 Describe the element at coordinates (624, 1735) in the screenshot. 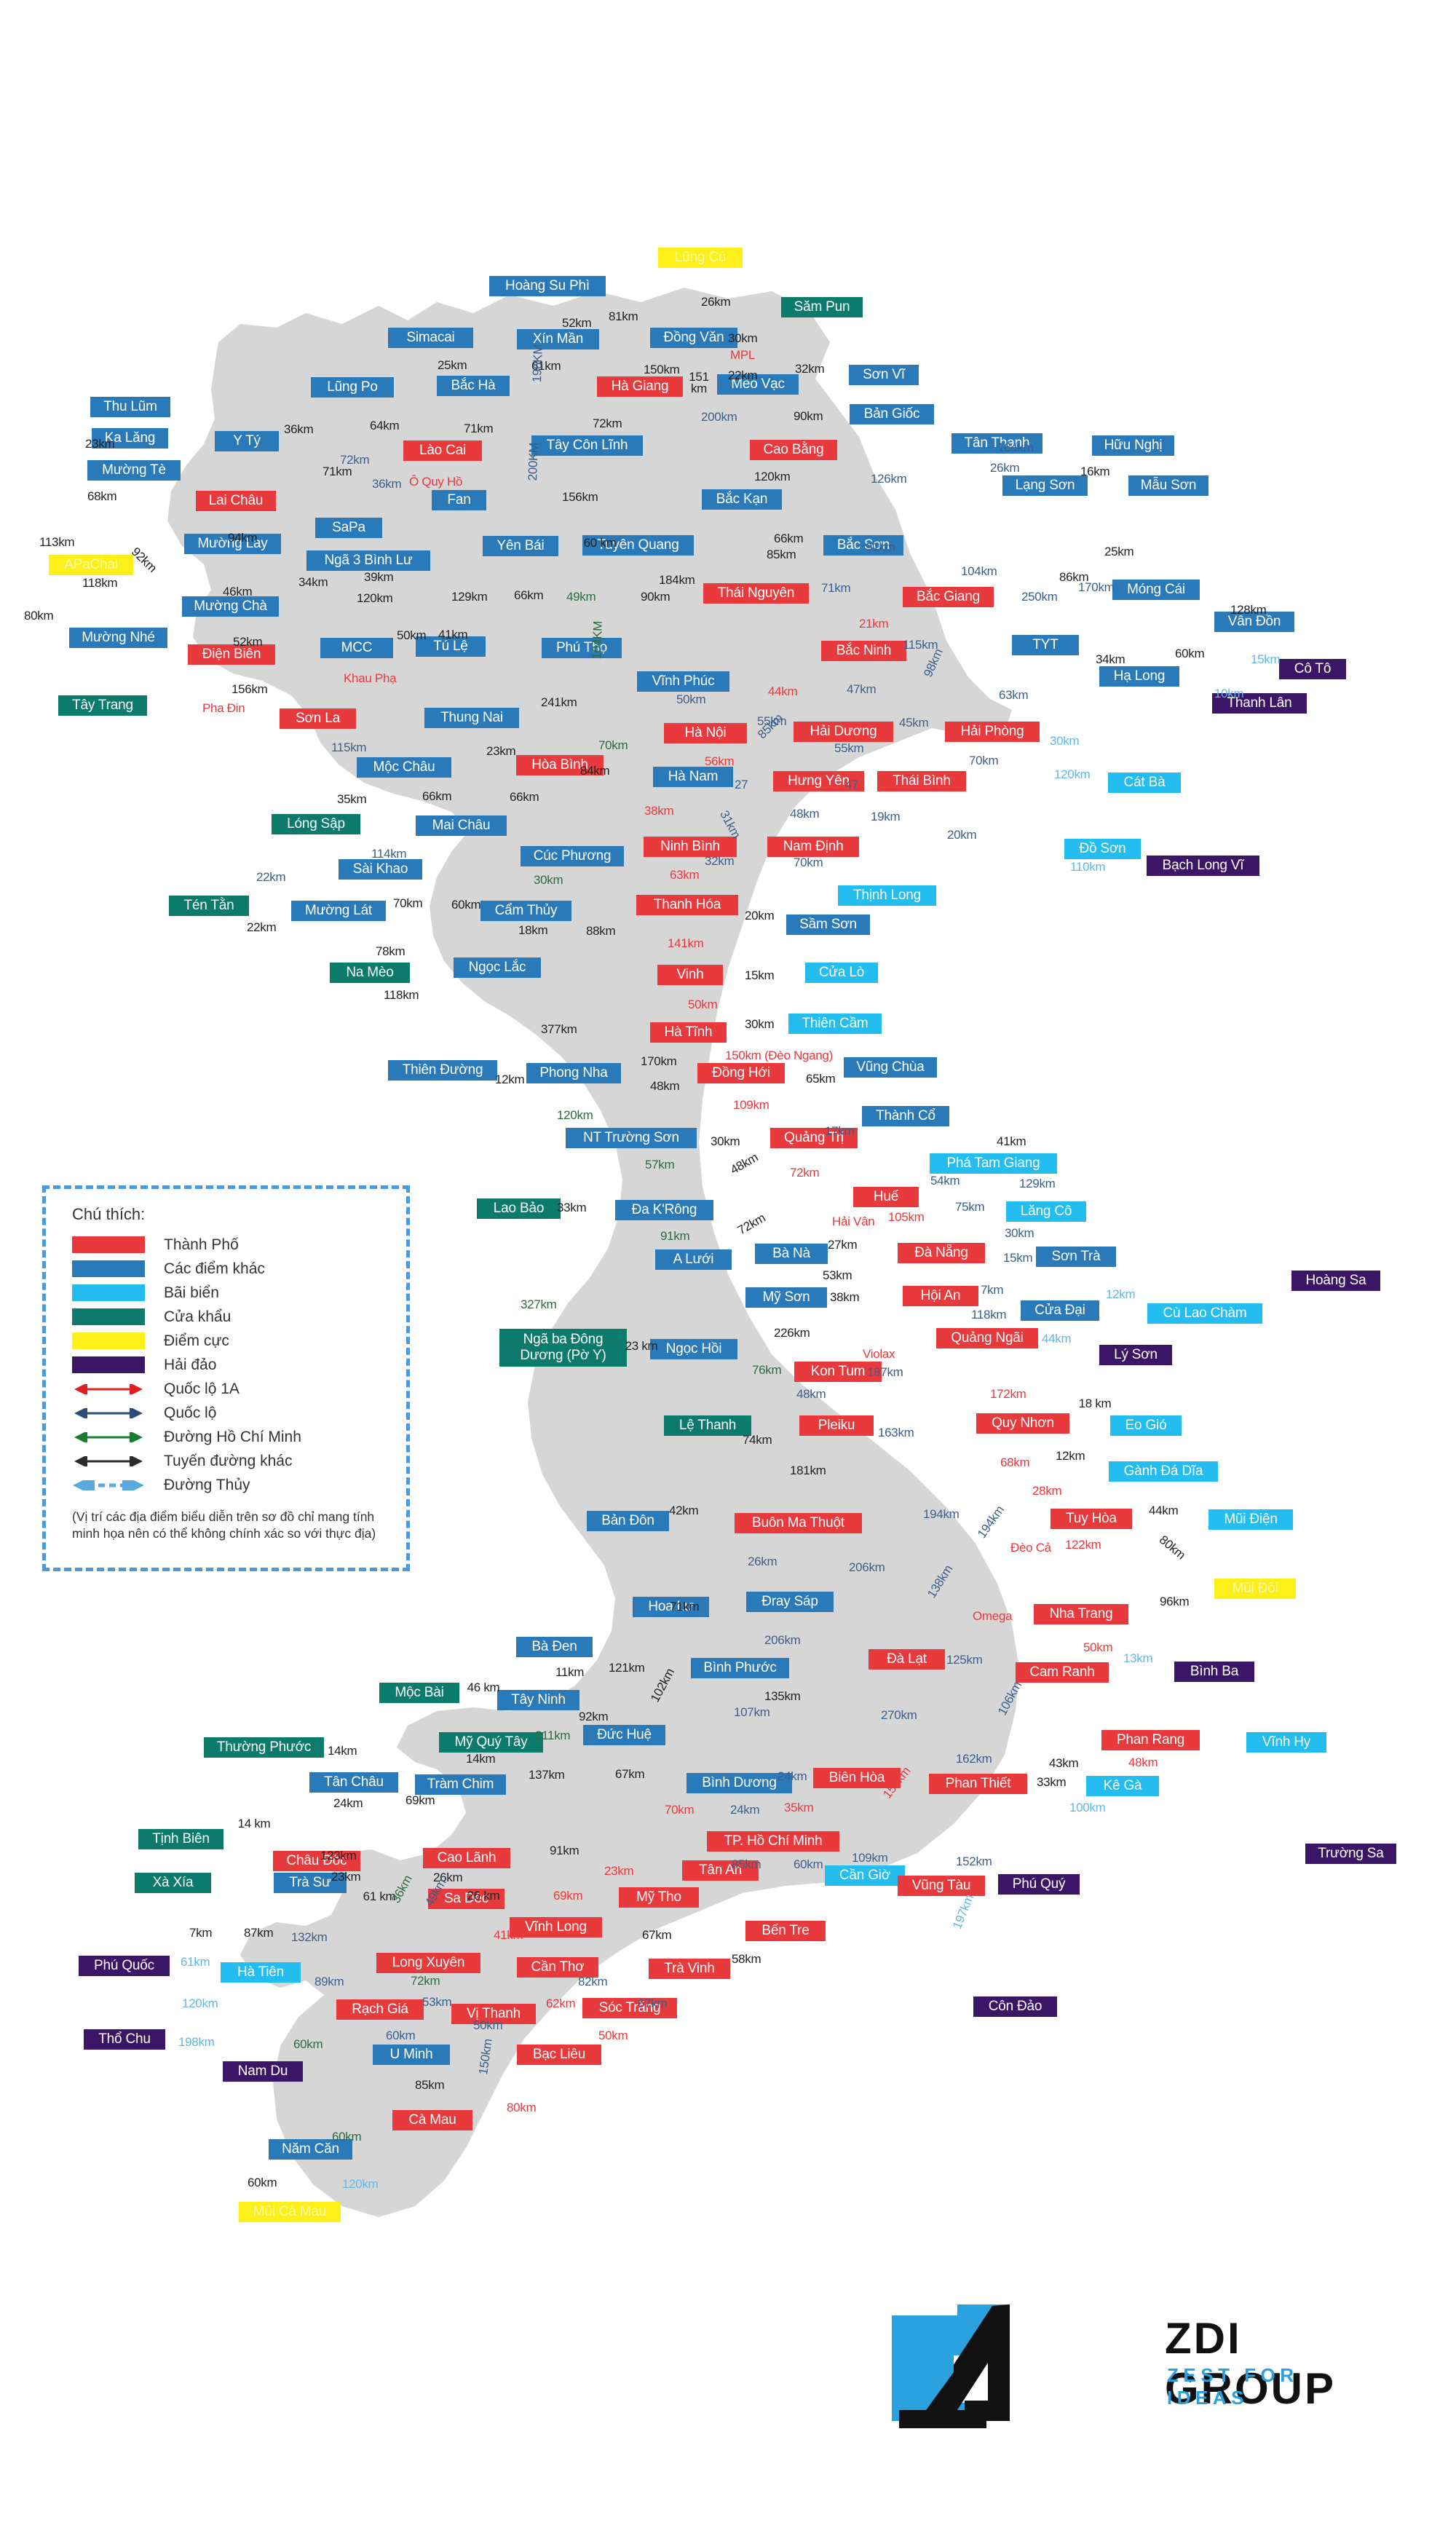

I see `map-node: Đức Huệ` at that location.